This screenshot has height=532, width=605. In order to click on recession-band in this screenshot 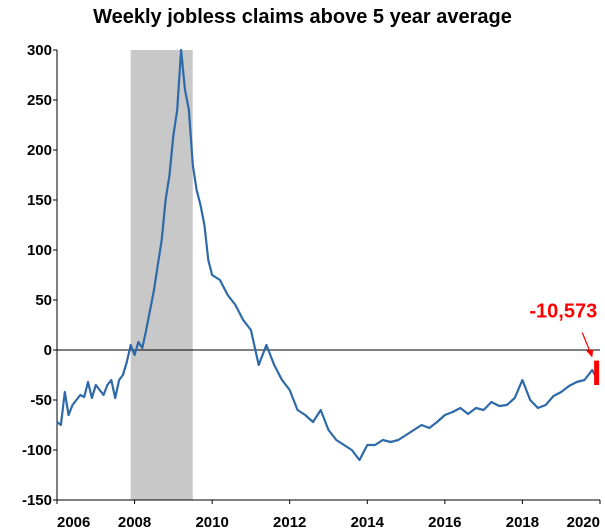, I will do `click(161, 275)`.